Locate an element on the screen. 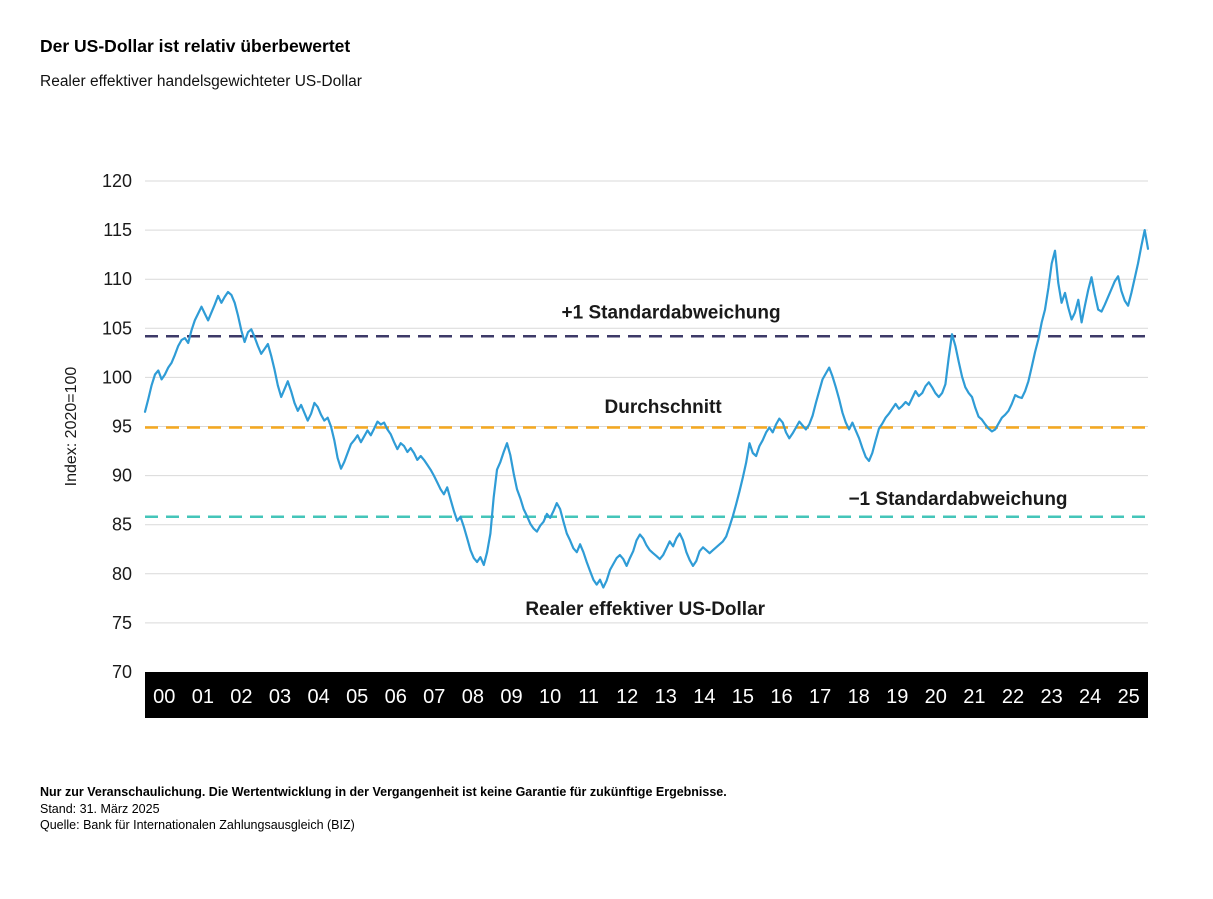 The width and height of the screenshot is (1213, 899). x-tick-label: 07 is located at coordinates (434, 697).